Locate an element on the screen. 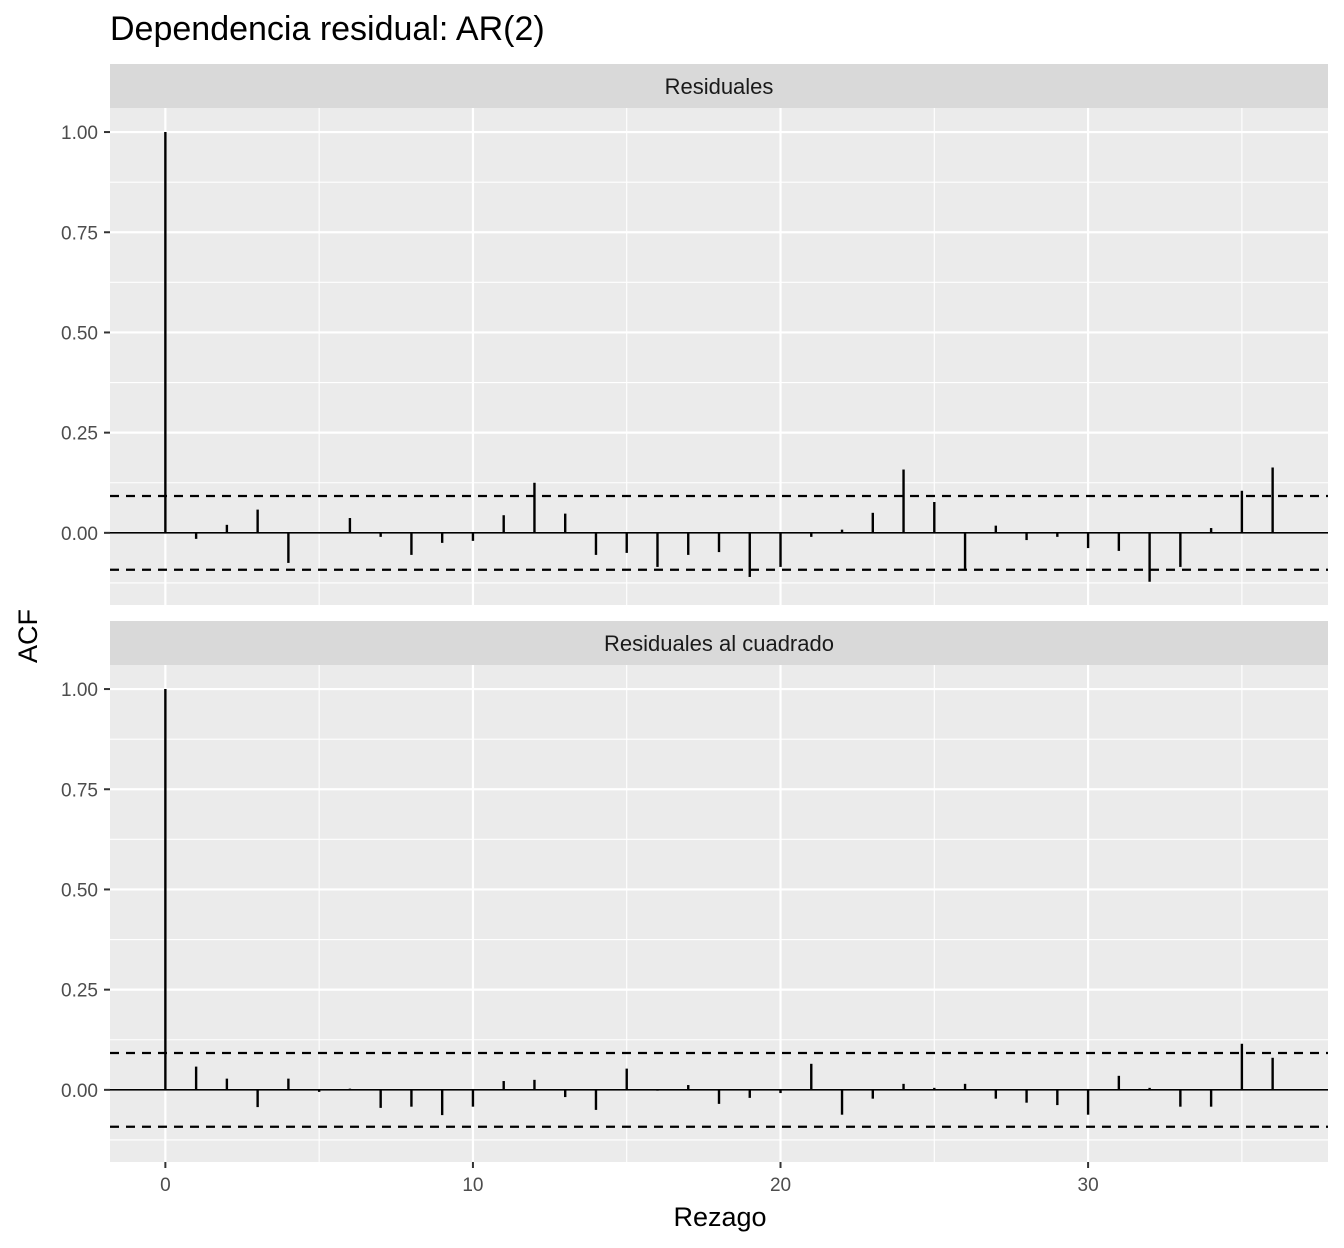  y-axis-title: ACF is located at coordinates (28, 636).